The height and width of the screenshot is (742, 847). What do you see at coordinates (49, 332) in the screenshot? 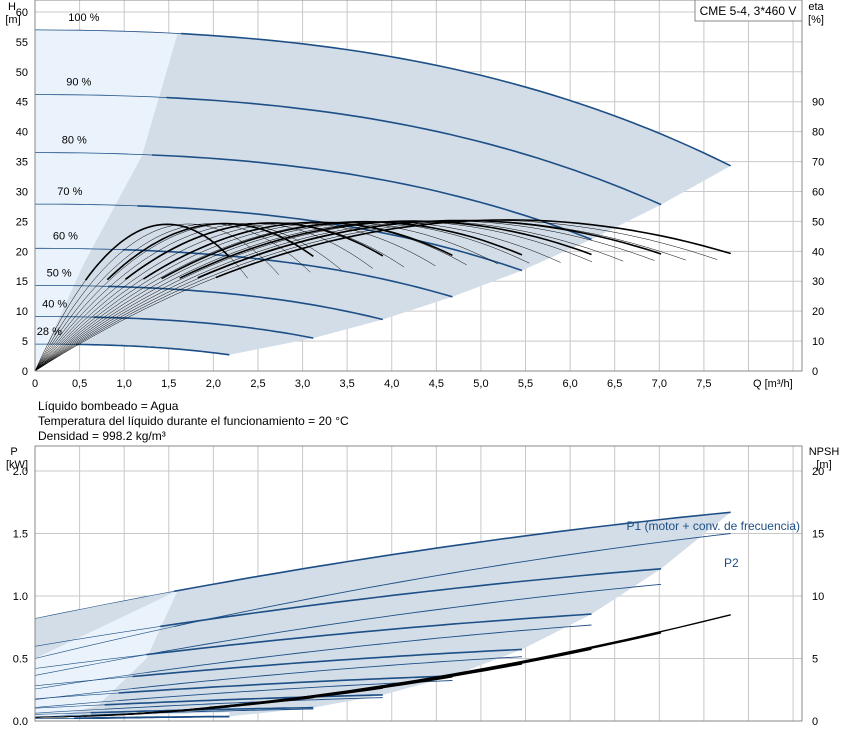
I see `speed-label: 28 %` at bounding box center [49, 332].